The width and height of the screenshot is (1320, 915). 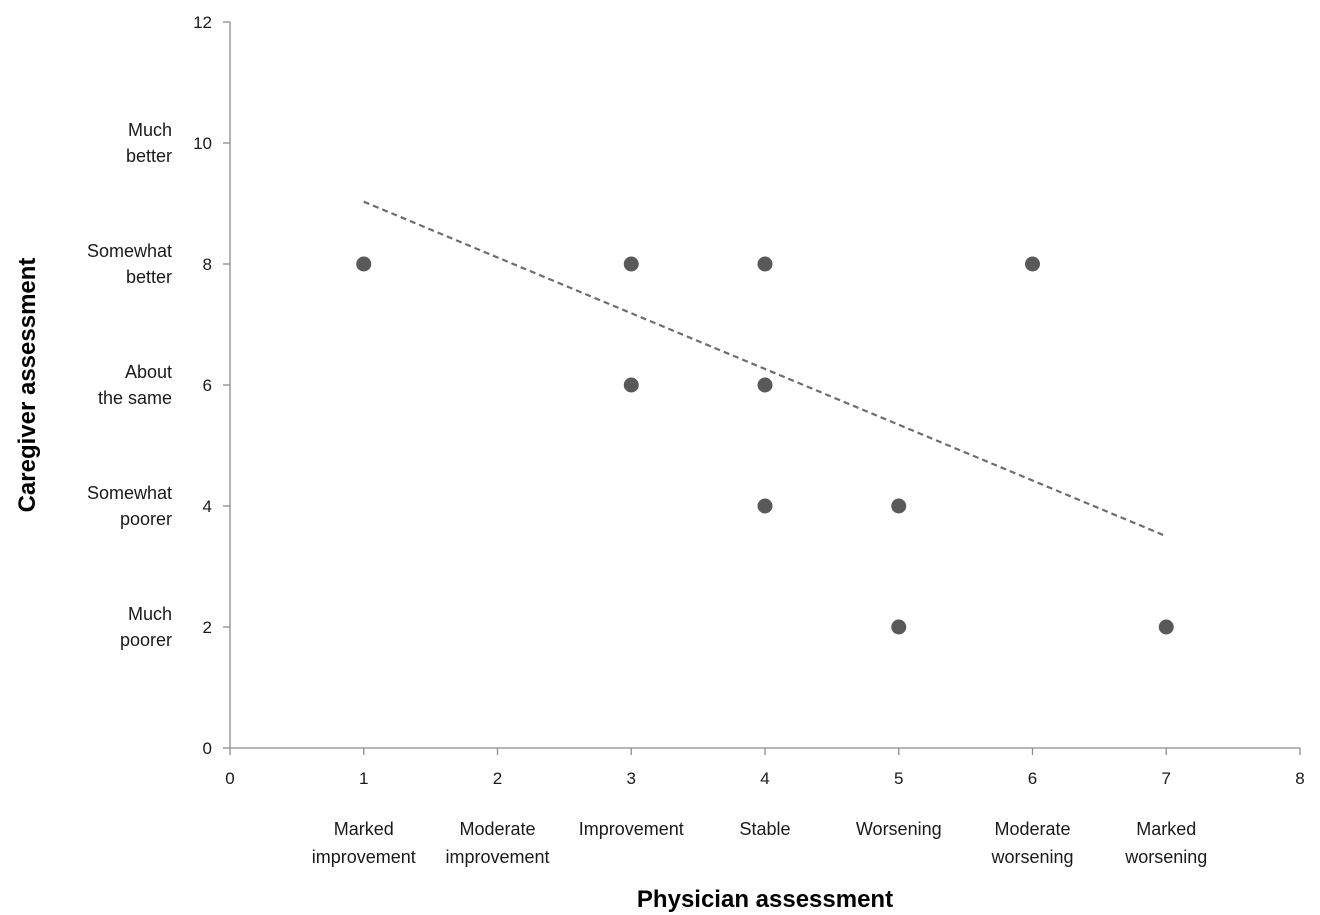 I want to click on x-tick-label: 8, so click(x=1299, y=778).